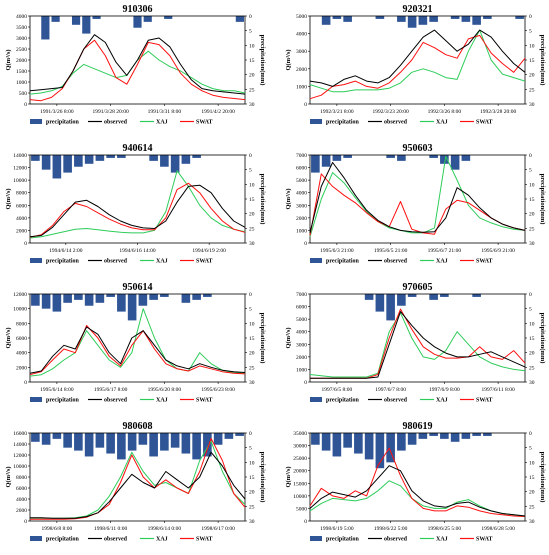 The height and width of the screenshot is (555, 549). Describe the element at coordinates (301, 333) in the screenshot. I see `y-tick-label: 4000` at that location.